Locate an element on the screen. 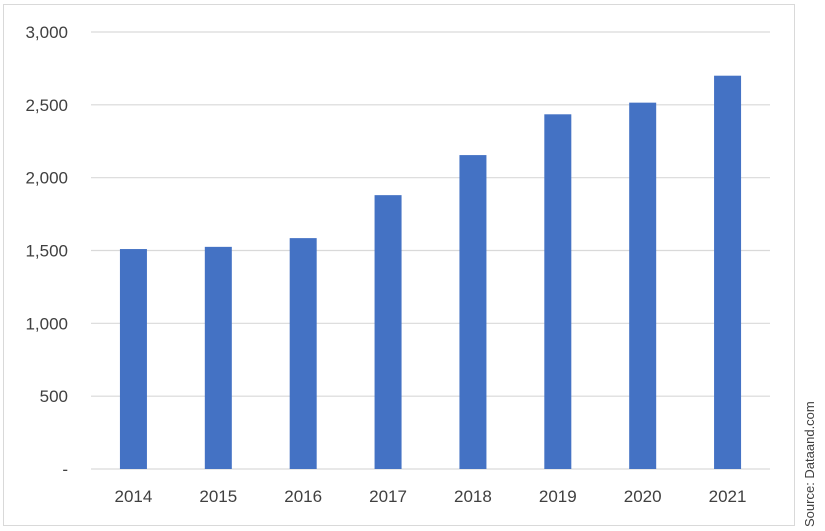 The width and height of the screenshot is (825, 531). x-tick-label-2017: 2017 is located at coordinates (388, 496).